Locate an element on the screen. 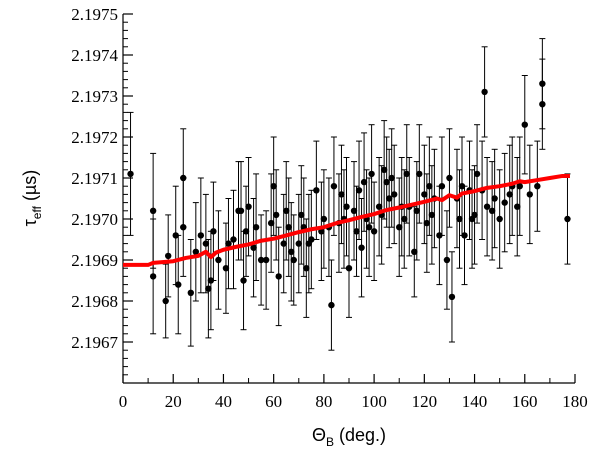 This screenshot has width=611, height=450. y-axis-title-symbol: τ is located at coordinates (30, 222).